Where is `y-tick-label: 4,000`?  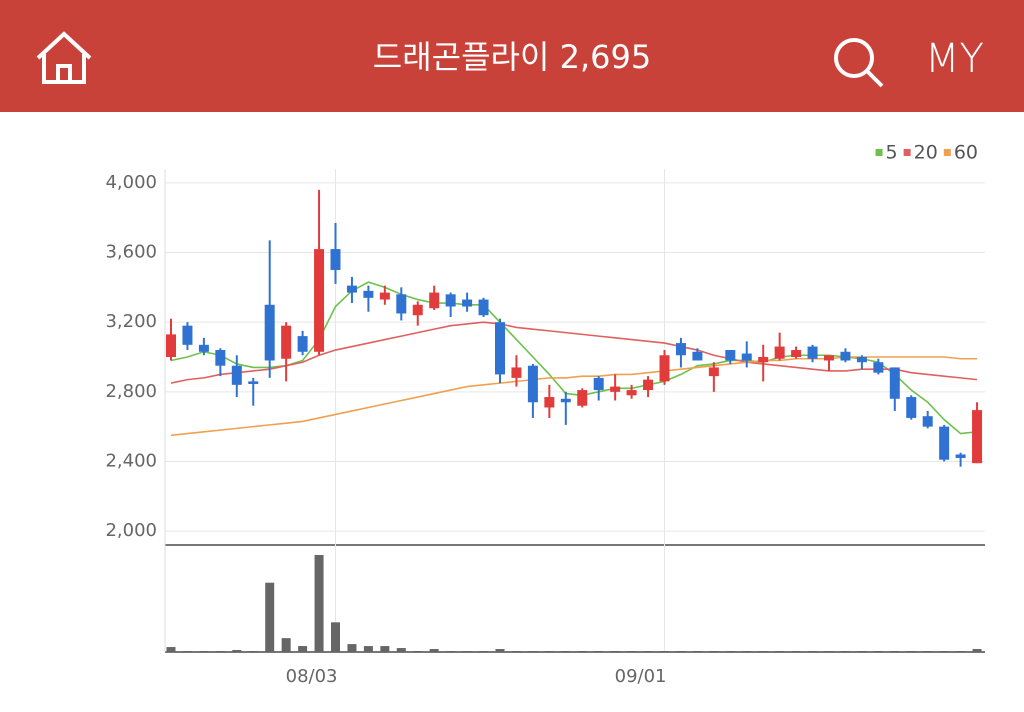
y-tick-label: 4,000 is located at coordinates (131, 182).